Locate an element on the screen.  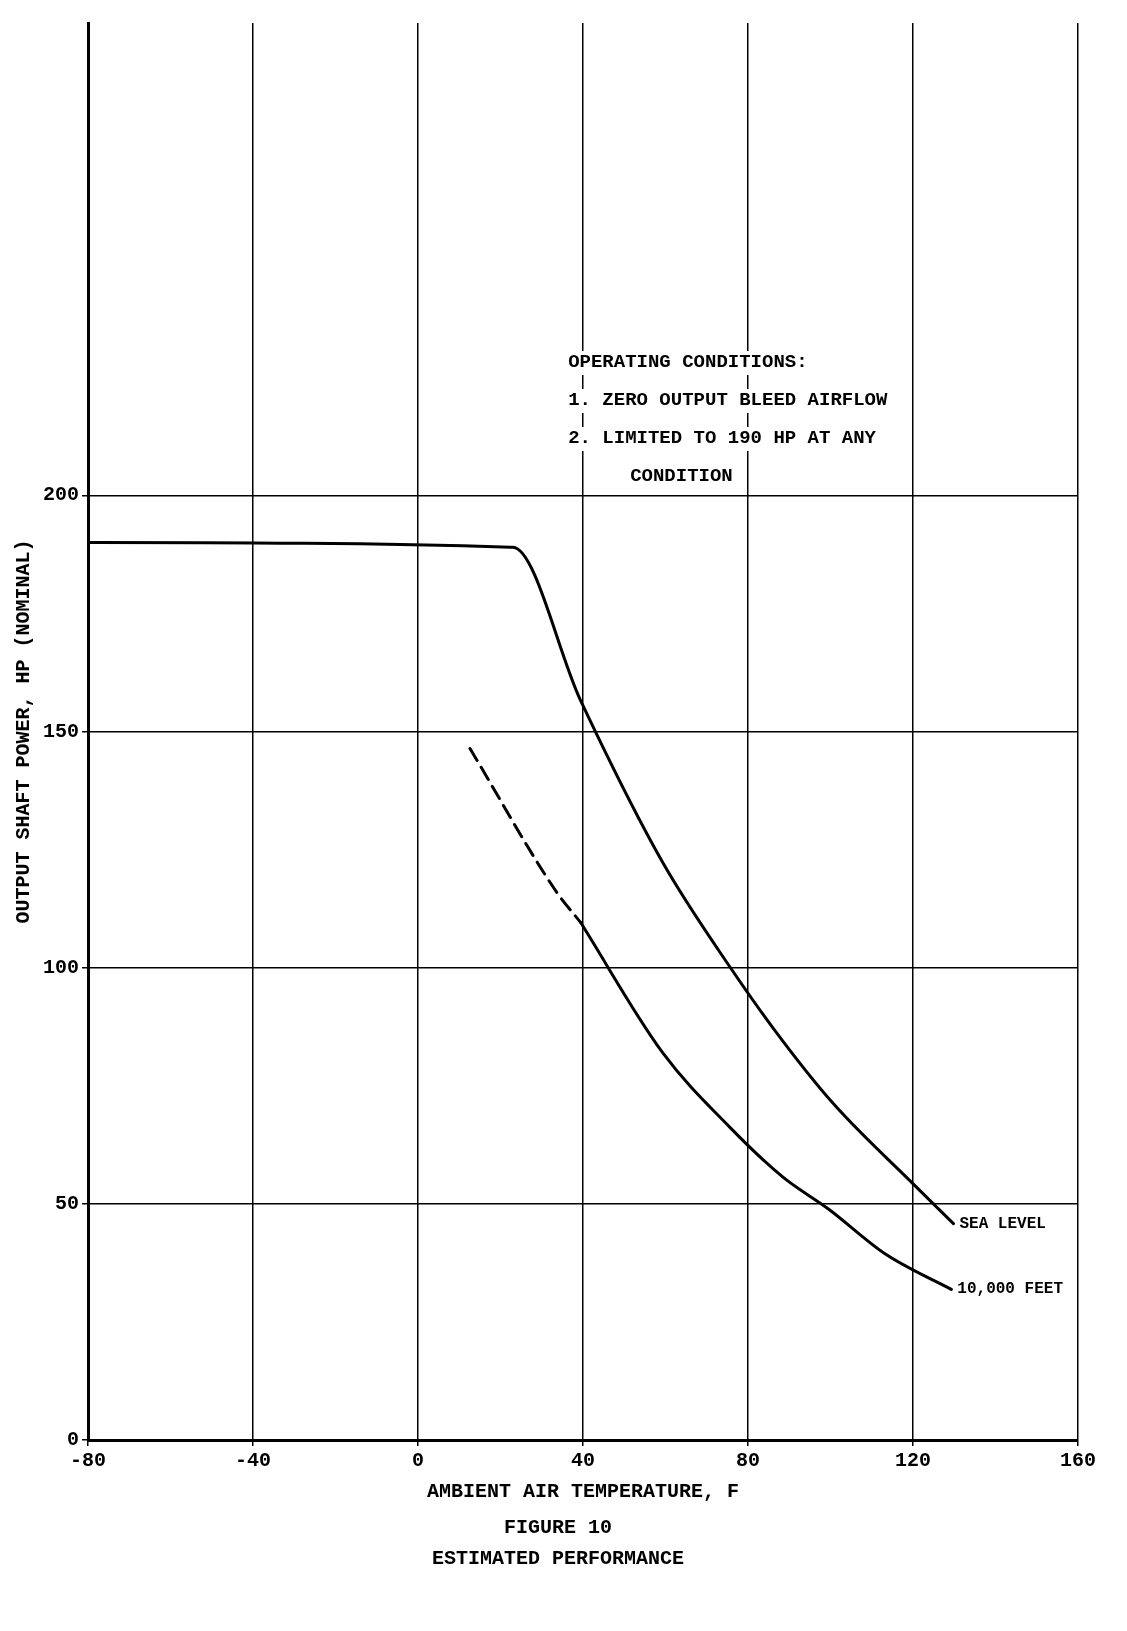
x-tick-label: -40 is located at coordinates (253, 1461).